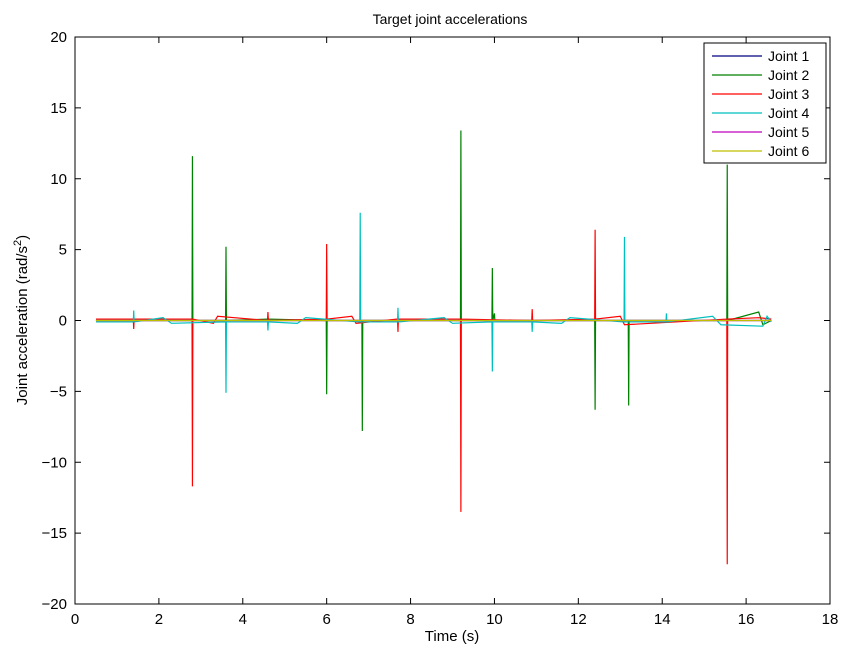 Image resolution: width=847 pixels, height=653 pixels. What do you see at coordinates (788, 56) in the screenshot?
I see `legend-label: Joint 1` at bounding box center [788, 56].